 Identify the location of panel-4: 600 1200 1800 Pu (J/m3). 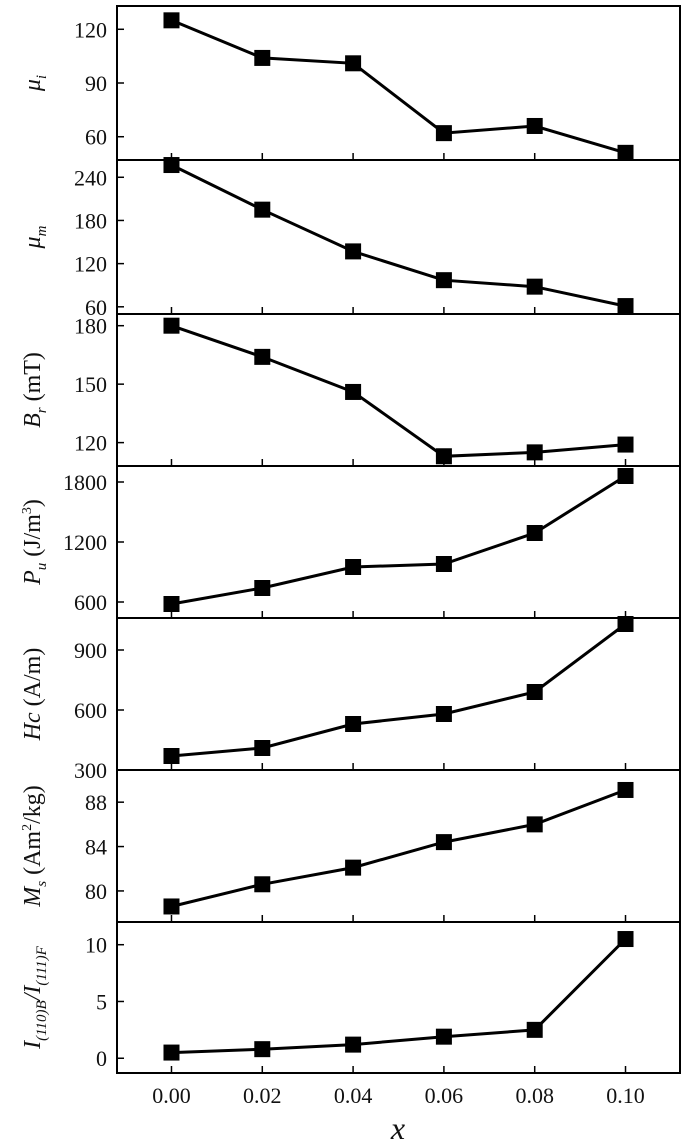
(350, 542).